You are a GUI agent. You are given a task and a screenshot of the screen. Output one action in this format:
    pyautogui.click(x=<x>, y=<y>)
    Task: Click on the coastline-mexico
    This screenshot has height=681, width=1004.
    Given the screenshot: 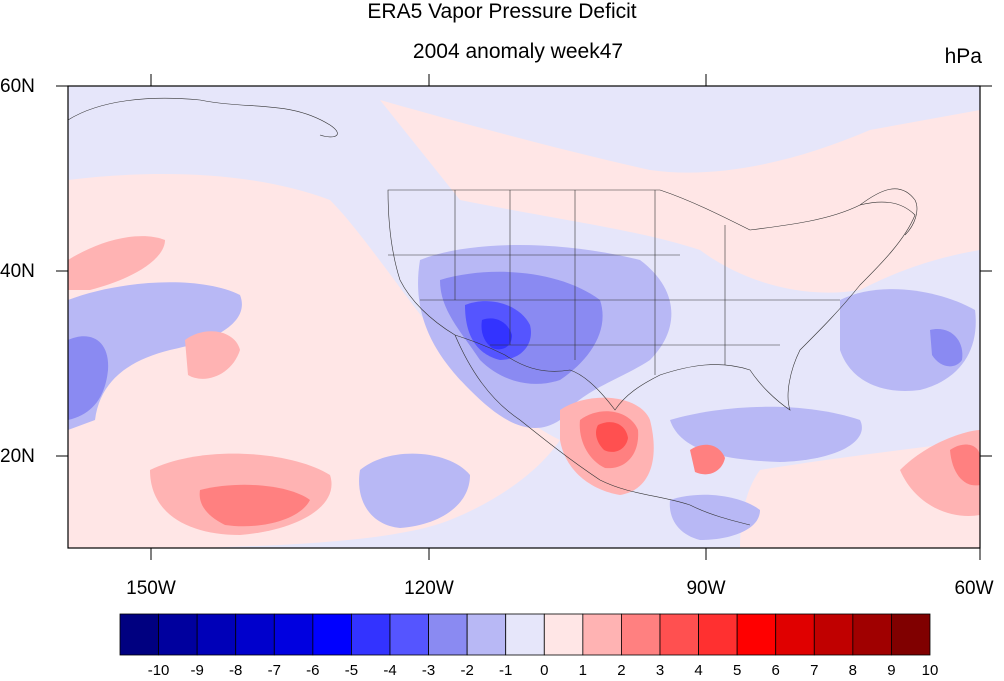 What is the action you would take?
    pyautogui.click(x=602, y=430)
    